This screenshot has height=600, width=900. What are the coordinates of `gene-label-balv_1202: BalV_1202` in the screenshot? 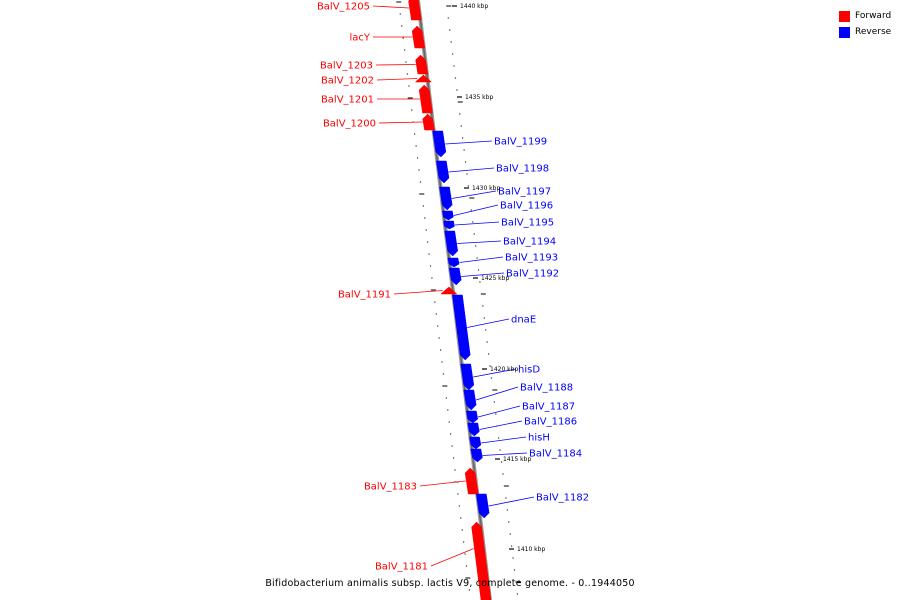 It's located at (347, 81).